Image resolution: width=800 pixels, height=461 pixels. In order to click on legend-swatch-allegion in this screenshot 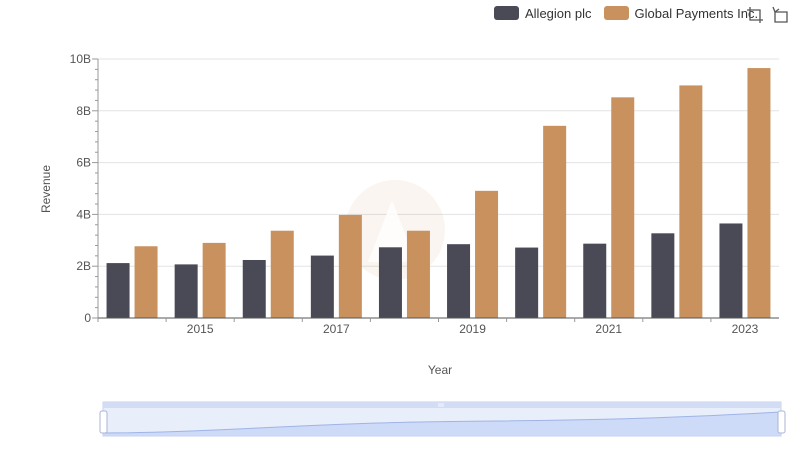, I will do `click(506, 13)`.